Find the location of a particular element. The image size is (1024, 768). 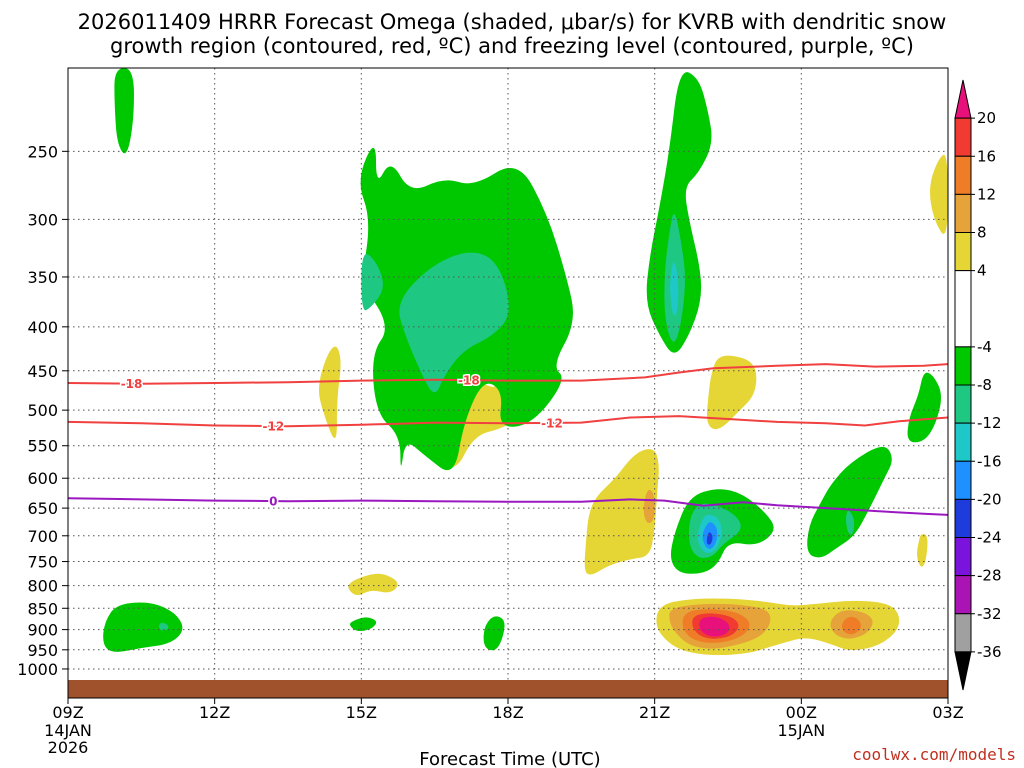

x-axis-label: Forecast Time (UTC) is located at coordinates (509, 758).